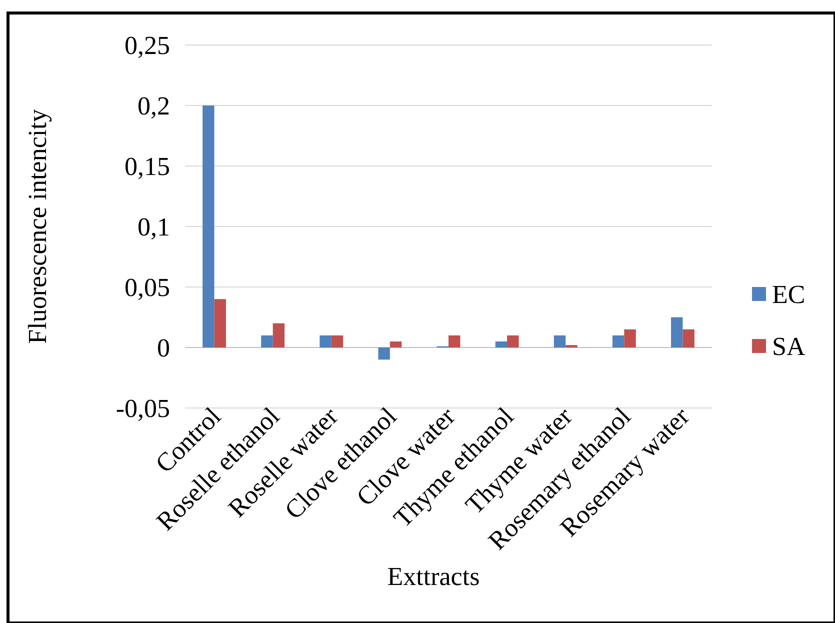 The width and height of the screenshot is (835, 623). Describe the element at coordinates (147, 167) in the screenshot. I see `y-tick-label: 0,15` at that location.